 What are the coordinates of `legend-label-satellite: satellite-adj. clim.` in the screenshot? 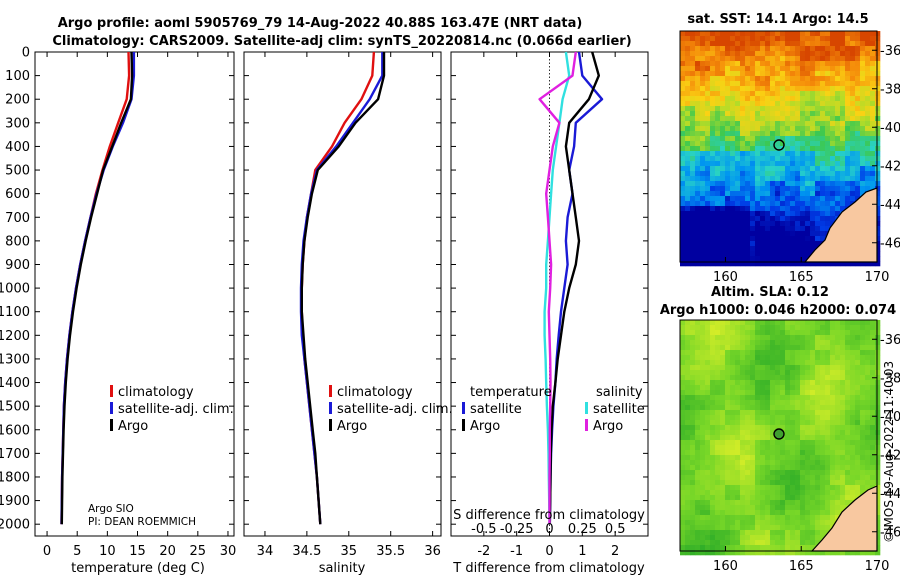 It's located at (176, 409).